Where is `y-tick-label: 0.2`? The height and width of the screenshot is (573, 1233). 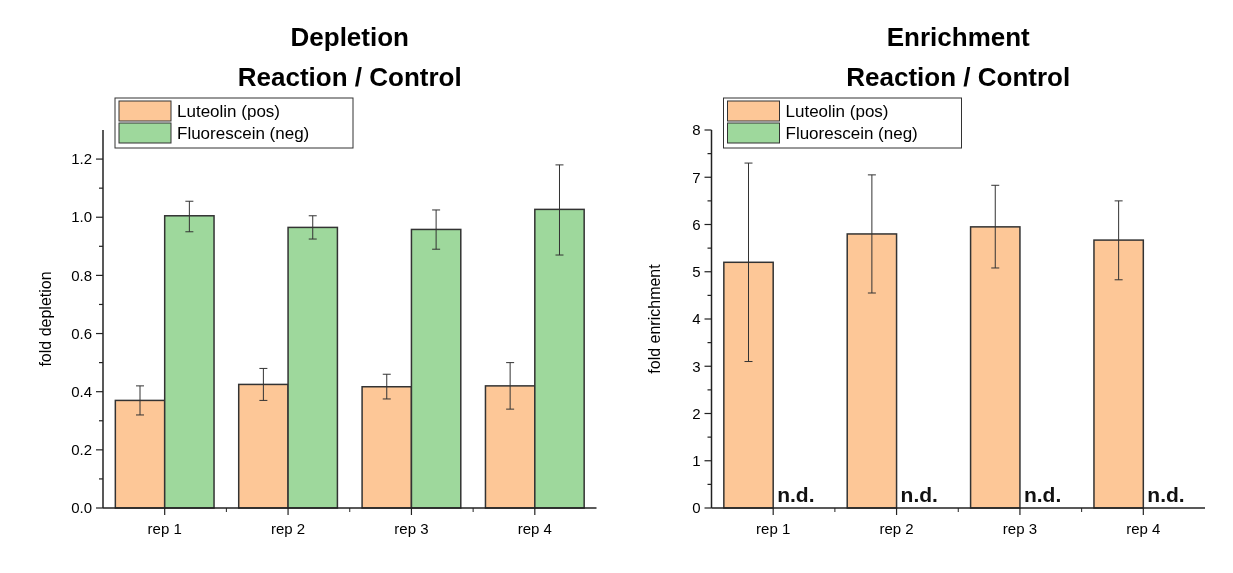 y-tick-label: 0.2 is located at coordinates (81, 450).